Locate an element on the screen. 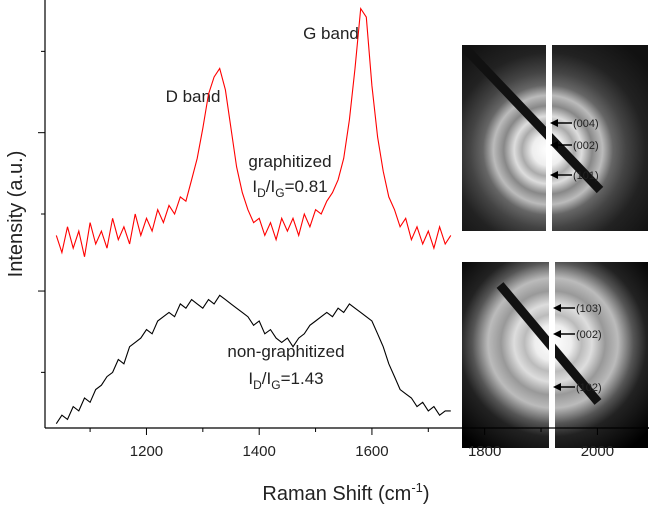  x-axis-title-main: Raman Shift (cm is located at coordinates (336, 494).